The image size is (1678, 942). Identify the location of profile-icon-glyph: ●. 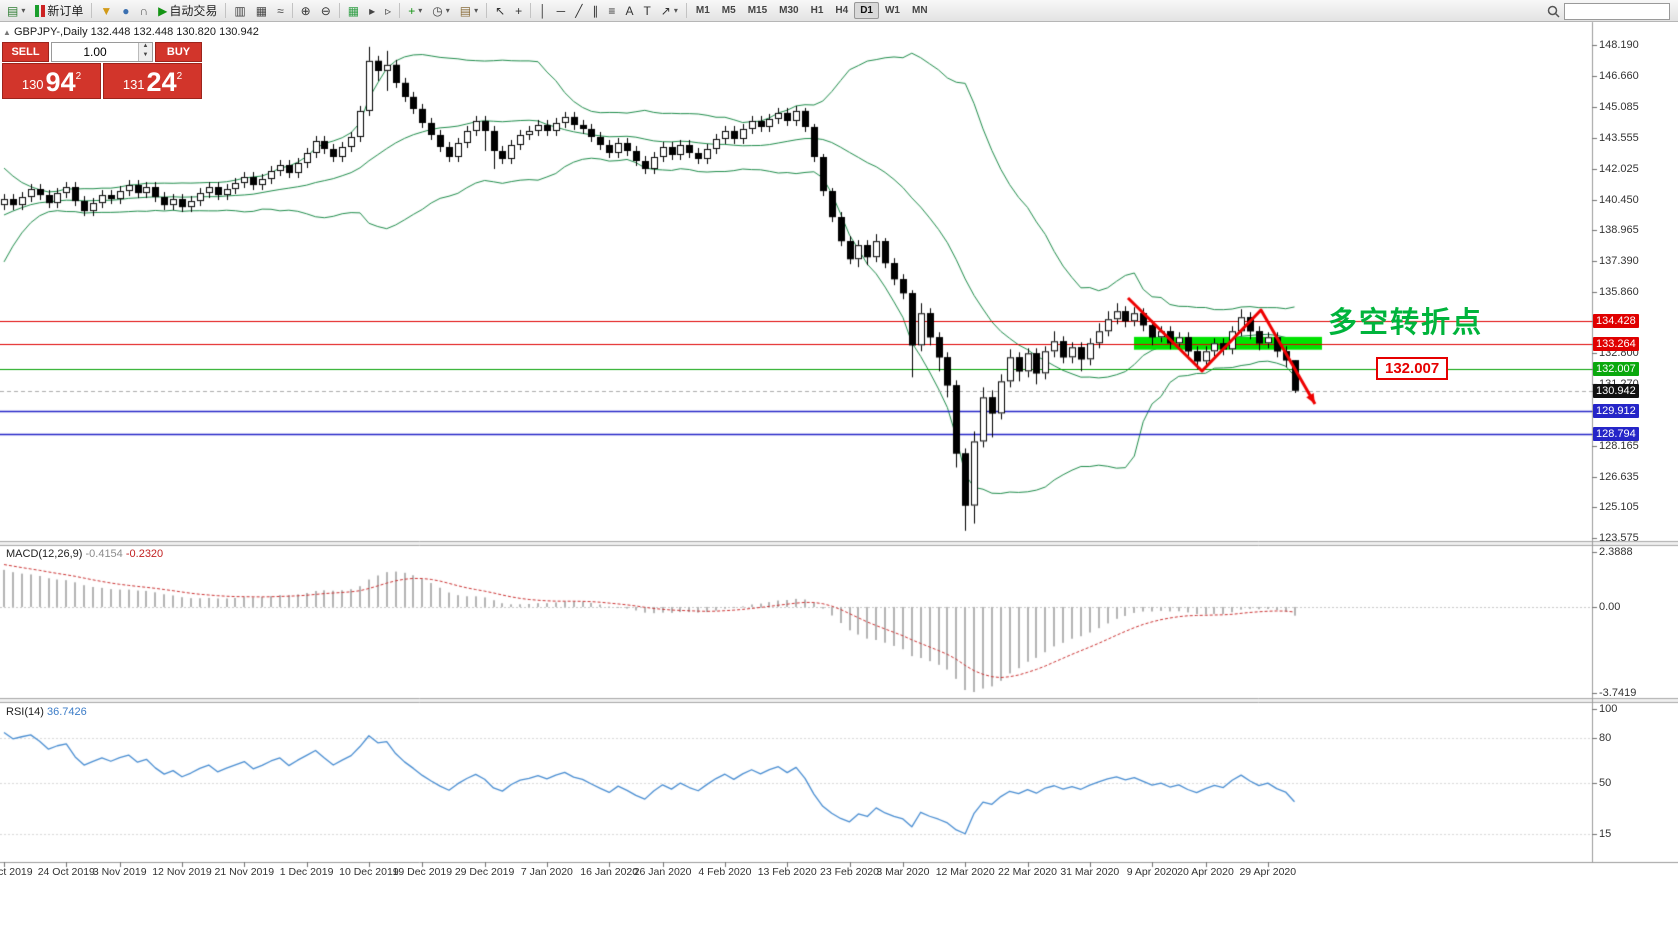
(126, 10).